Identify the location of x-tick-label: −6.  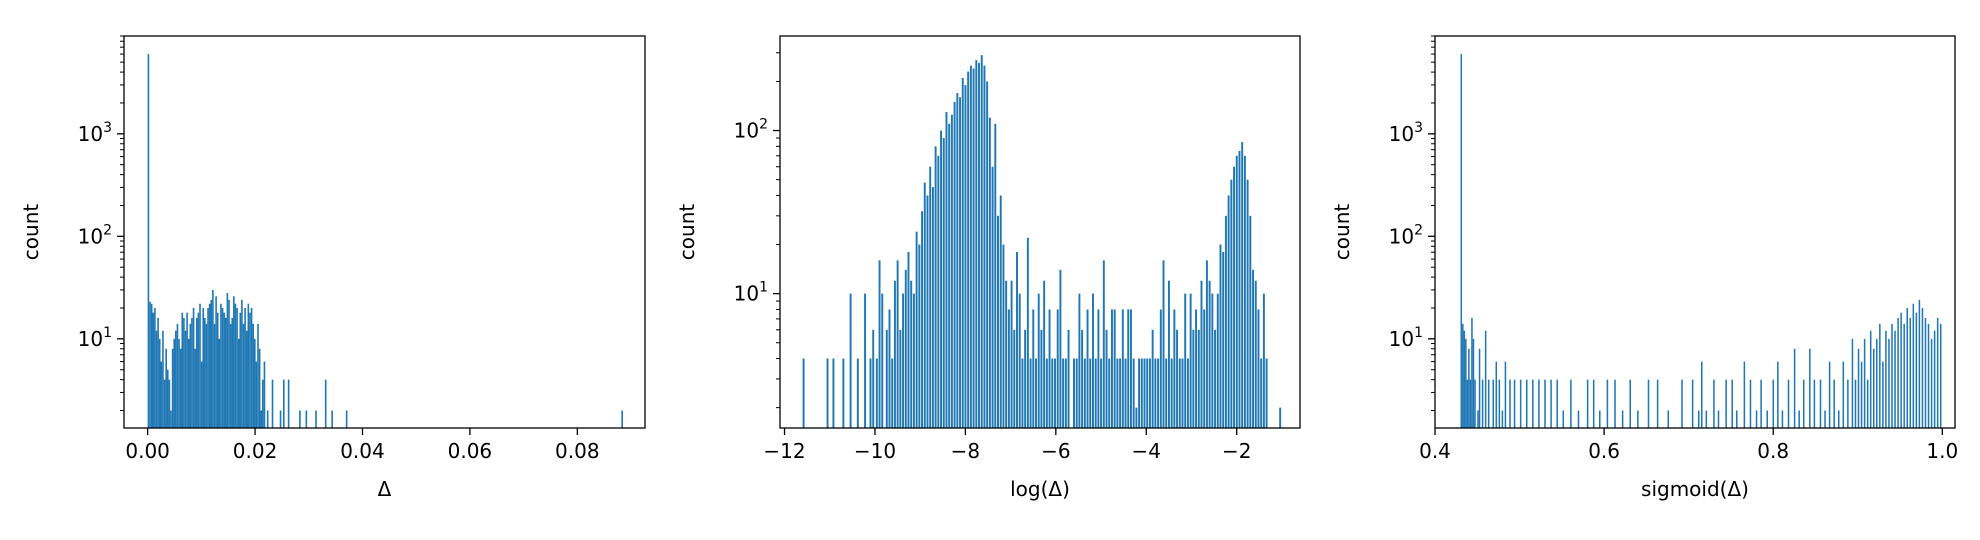
(1055, 451).